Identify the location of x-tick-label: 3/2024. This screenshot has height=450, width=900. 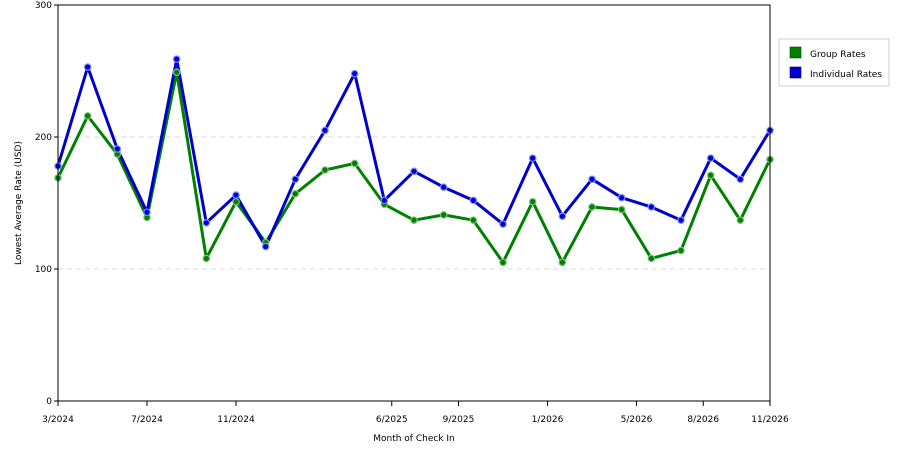
(58, 420).